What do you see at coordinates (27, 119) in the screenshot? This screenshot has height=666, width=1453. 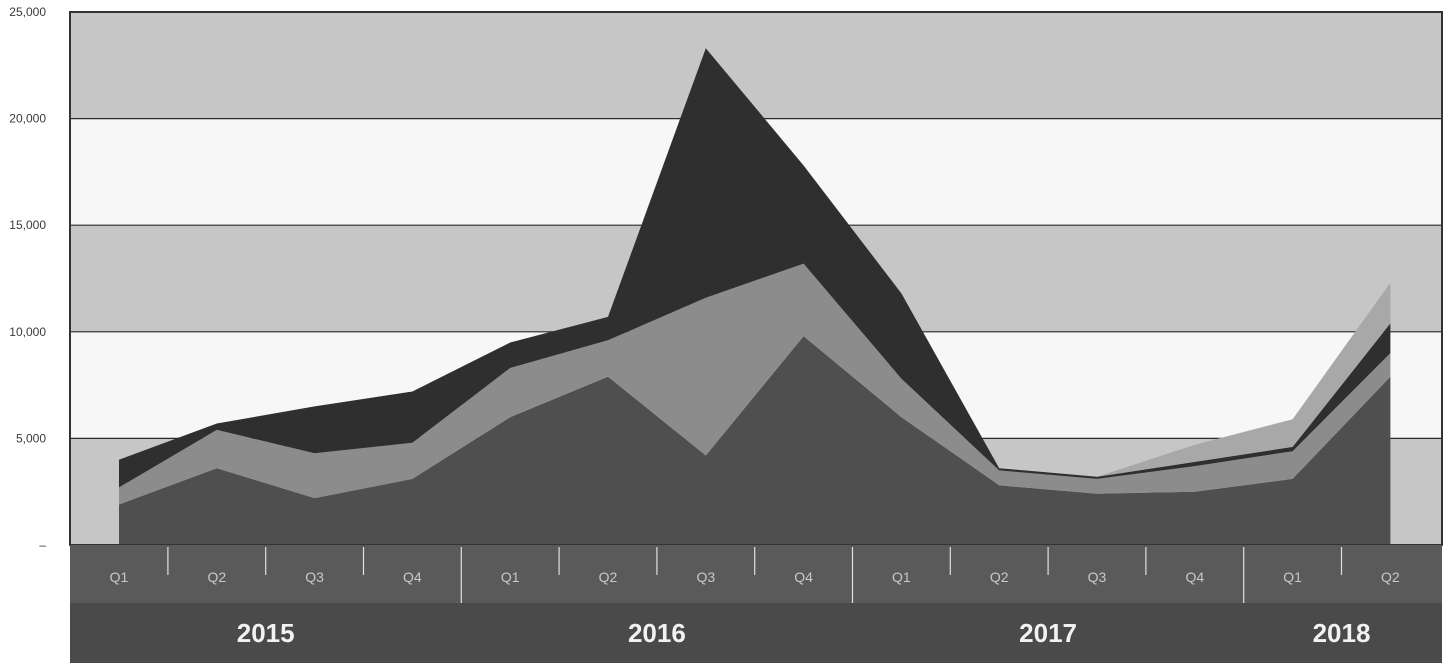 I see `y-tick-label: 20,000` at bounding box center [27, 119].